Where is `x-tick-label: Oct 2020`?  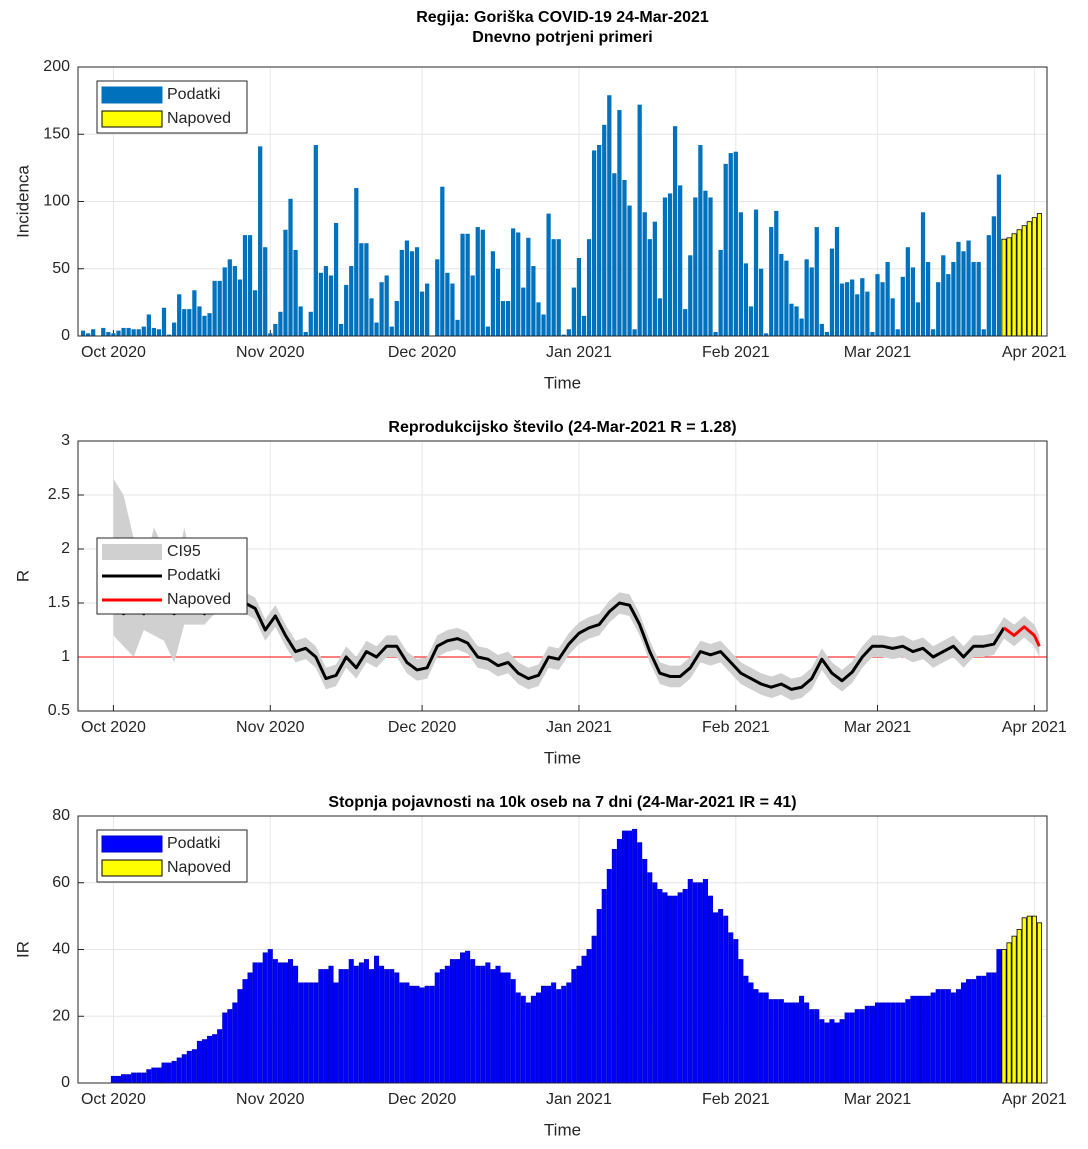 x-tick-label: Oct 2020 is located at coordinates (113, 352).